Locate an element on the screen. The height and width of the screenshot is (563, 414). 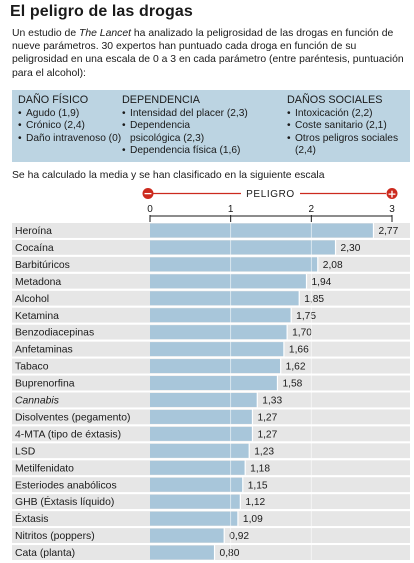
value-label: 2,30 is located at coordinates (351, 248).